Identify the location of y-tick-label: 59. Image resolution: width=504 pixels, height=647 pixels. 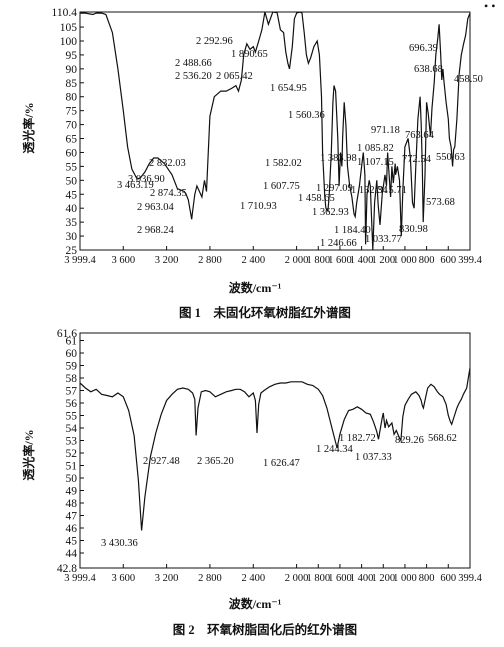
(72, 367).